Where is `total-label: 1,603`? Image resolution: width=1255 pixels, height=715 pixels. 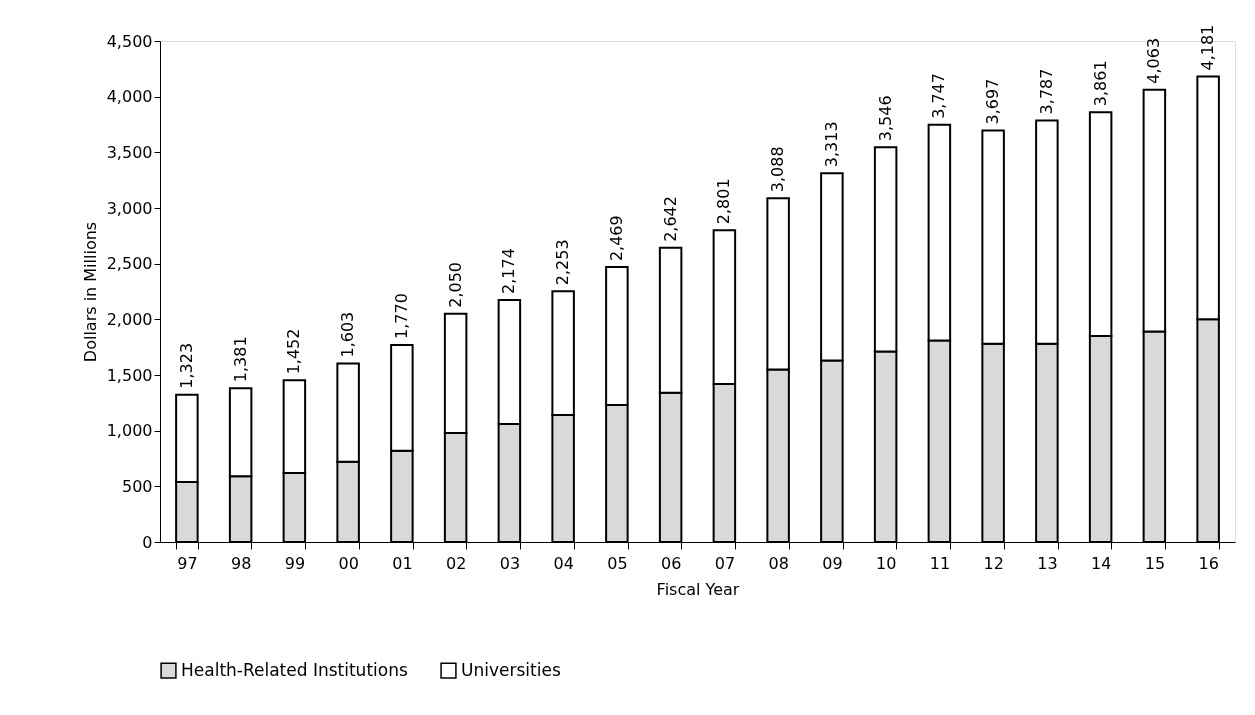 total-label: 1,603 is located at coordinates (348, 334).